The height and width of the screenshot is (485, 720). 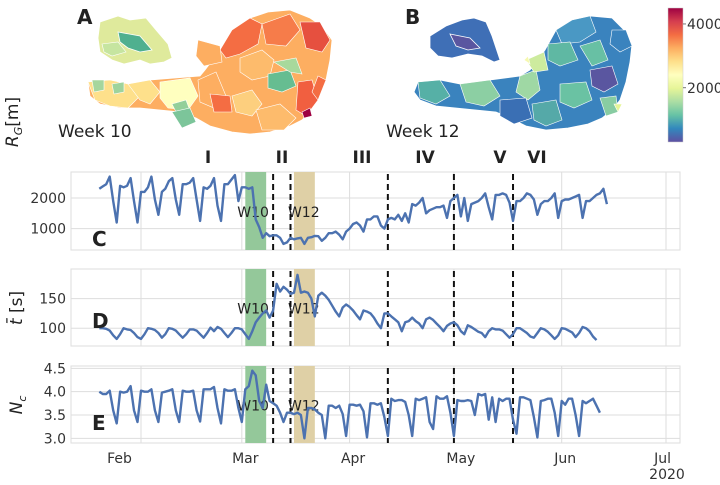 I want to click on y-tick-label: 1000, so click(x=48, y=230).